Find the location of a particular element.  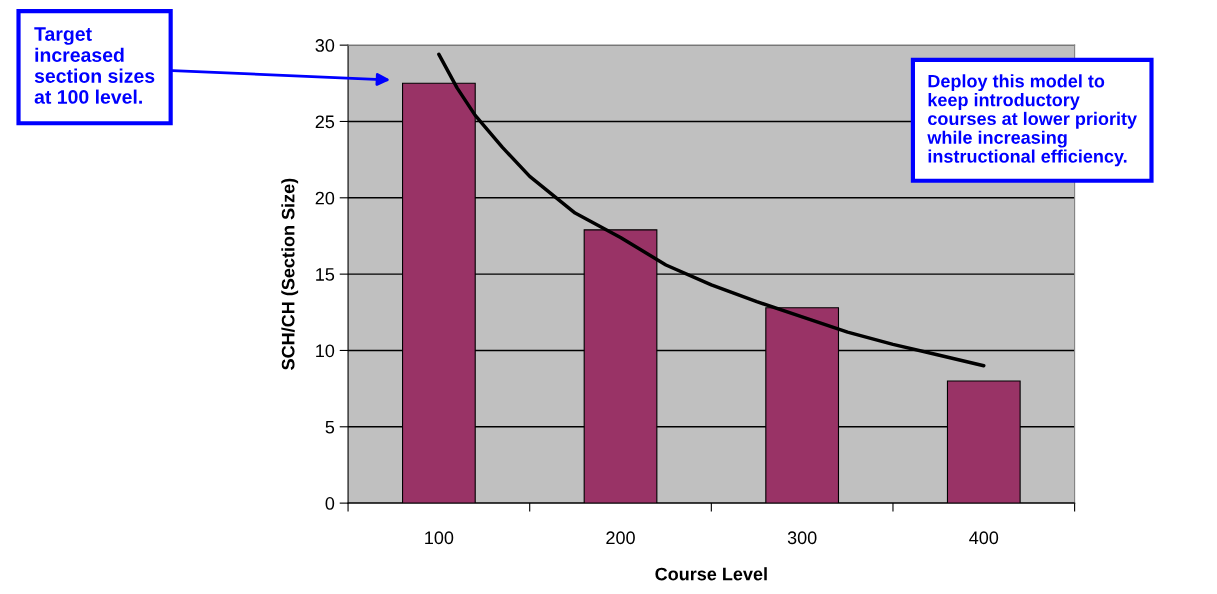

x-tick-label: 200 is located at coordinates (620, 538).